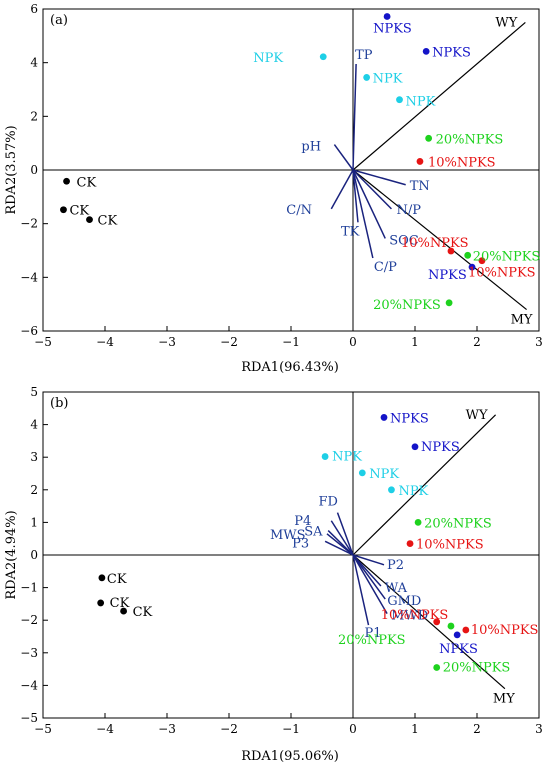  Describe the element at coordinates (477, 342) in the screenshot. I see `x-tick-label: 2` at that location.